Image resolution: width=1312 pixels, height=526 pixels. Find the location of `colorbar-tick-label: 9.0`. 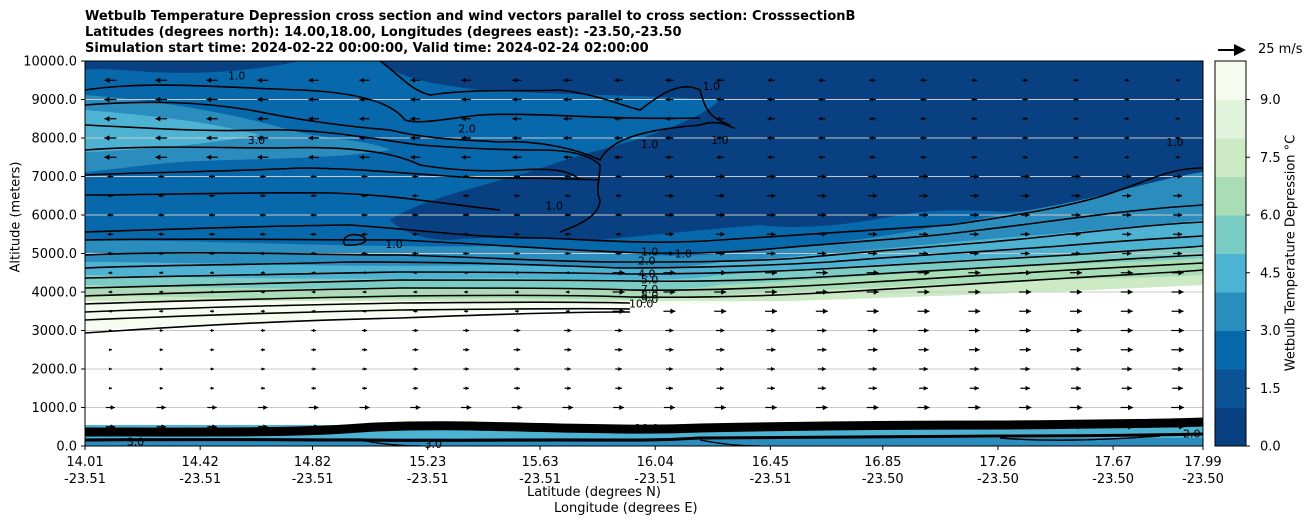

colorbar-tick-label: 9.0 is located at coordinates (1270, 100).